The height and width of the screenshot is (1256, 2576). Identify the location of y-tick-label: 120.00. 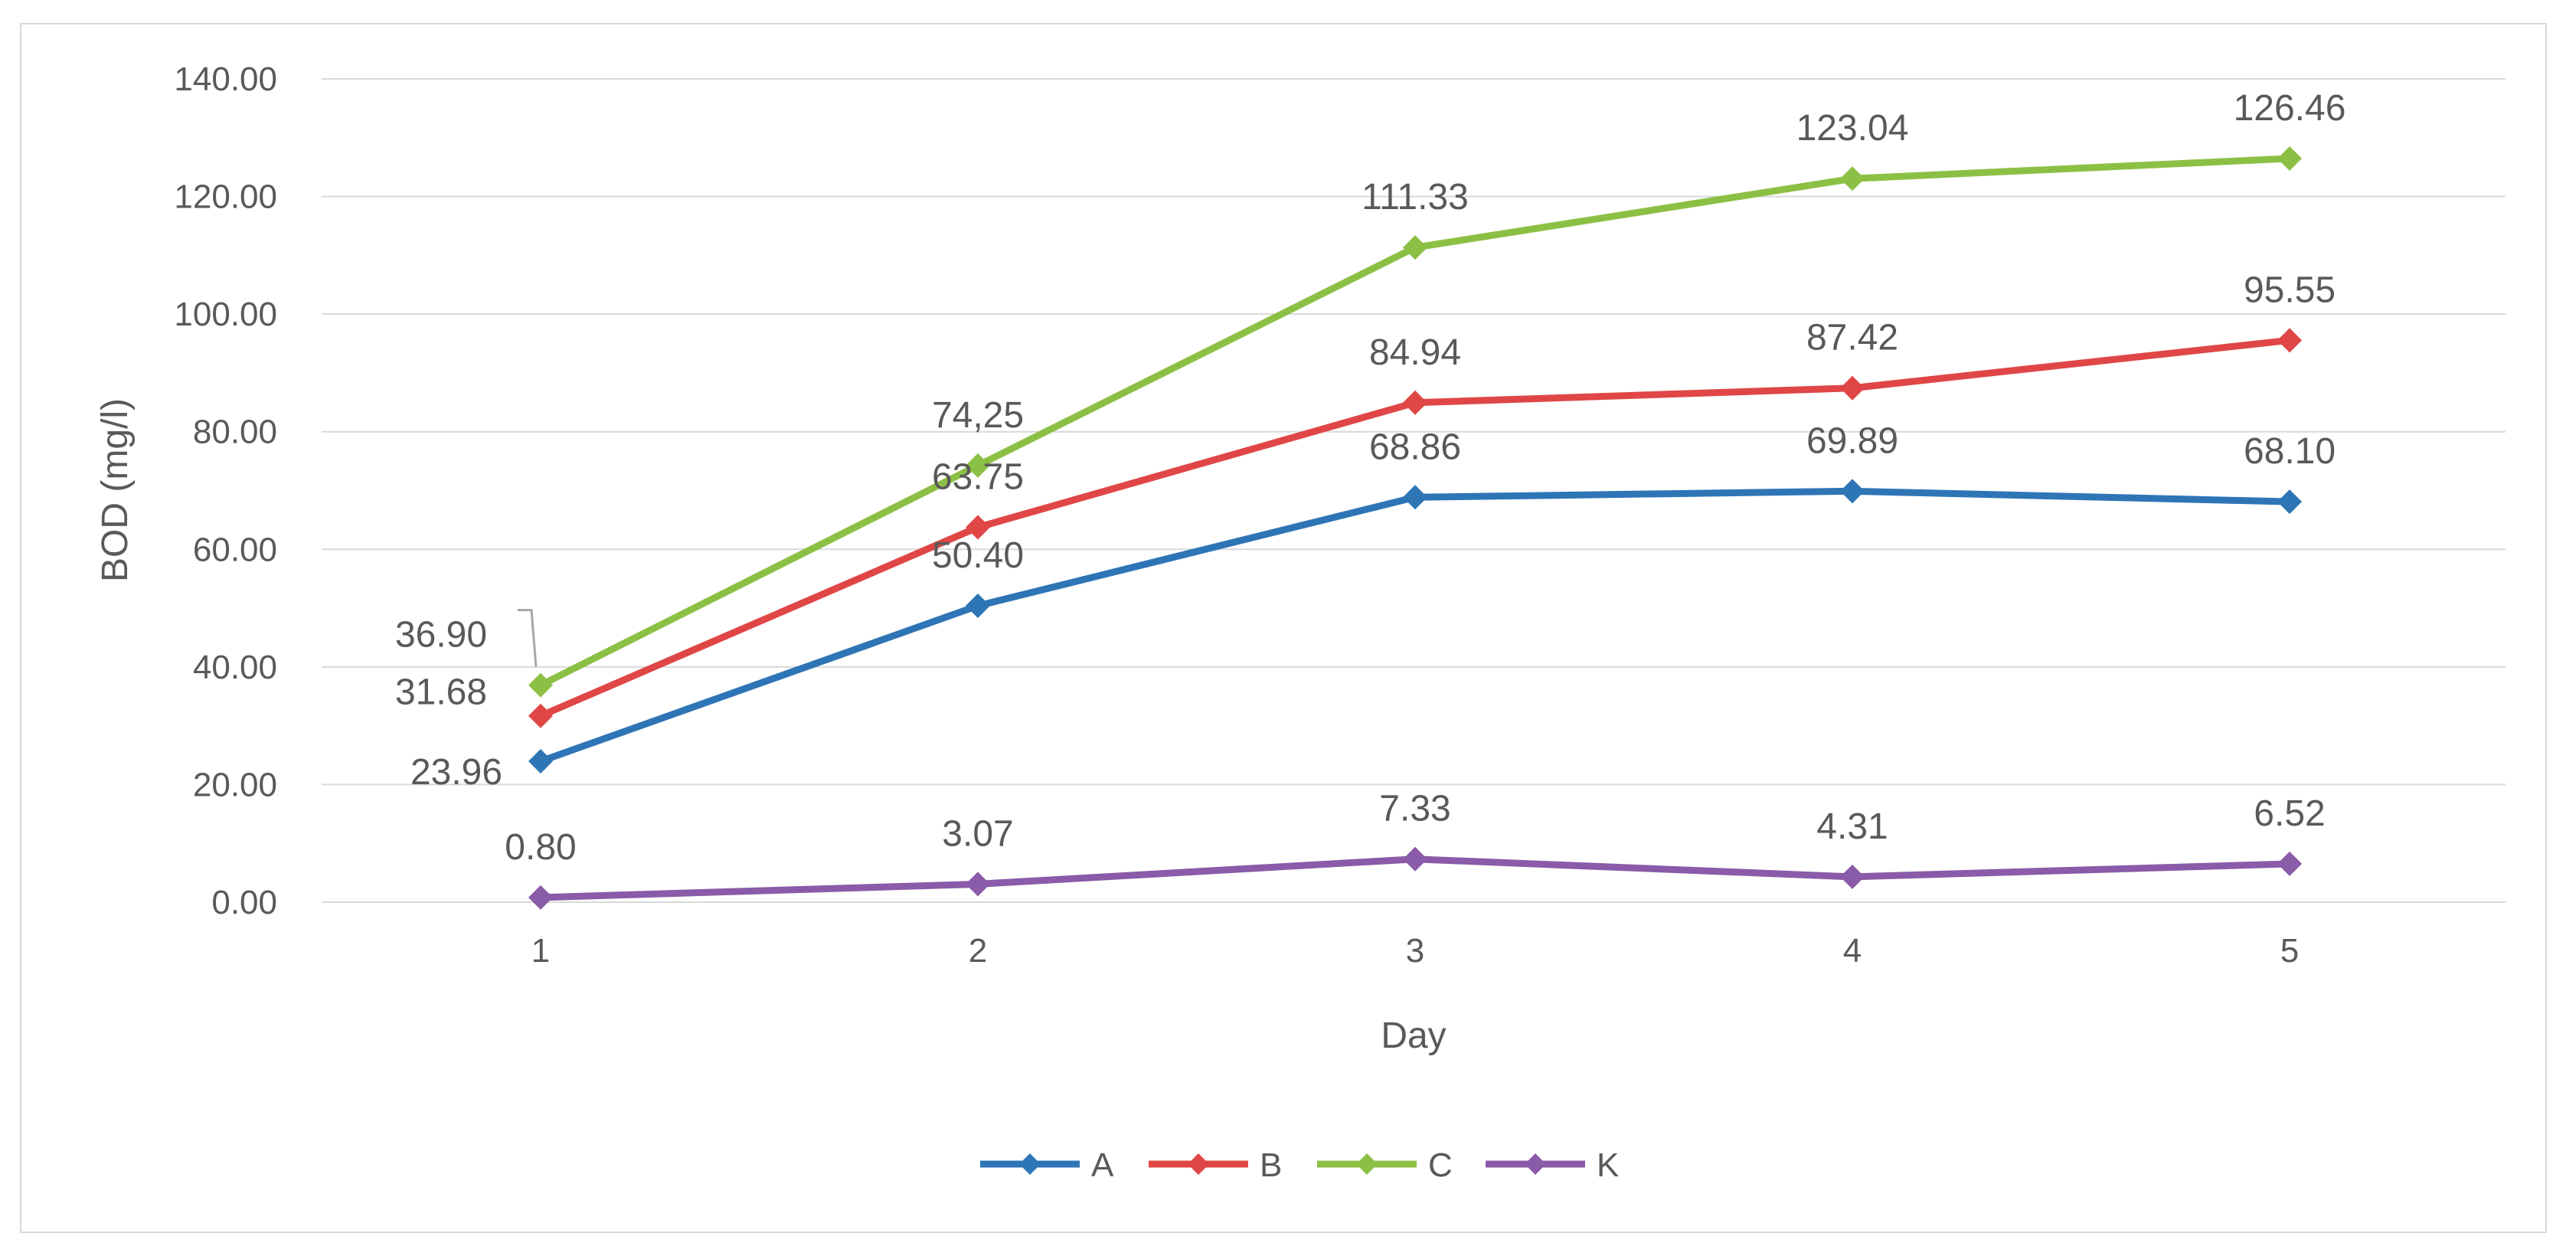
(225, 197).